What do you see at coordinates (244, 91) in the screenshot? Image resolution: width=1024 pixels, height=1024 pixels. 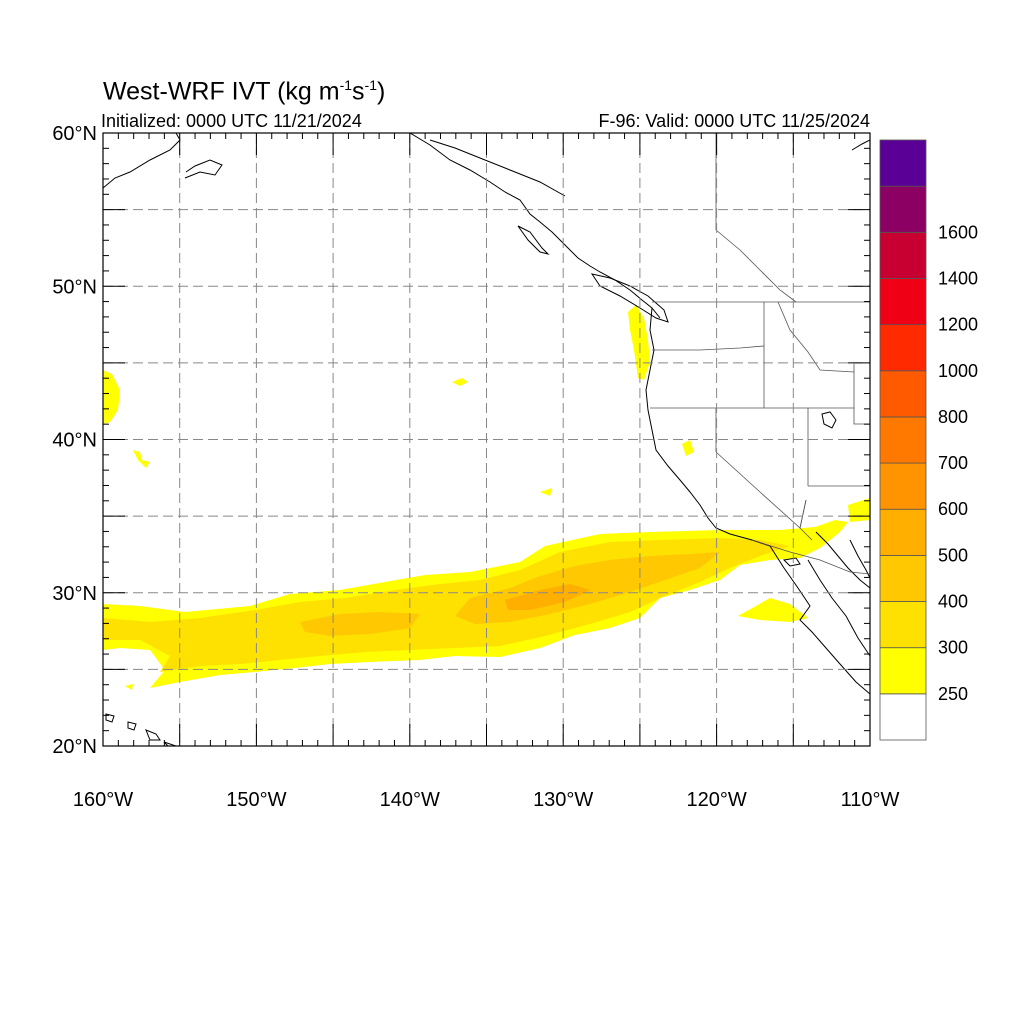 I see `map-title: West-WRF IVT (kg m-1s-1)` at bounding box center [244, 91].